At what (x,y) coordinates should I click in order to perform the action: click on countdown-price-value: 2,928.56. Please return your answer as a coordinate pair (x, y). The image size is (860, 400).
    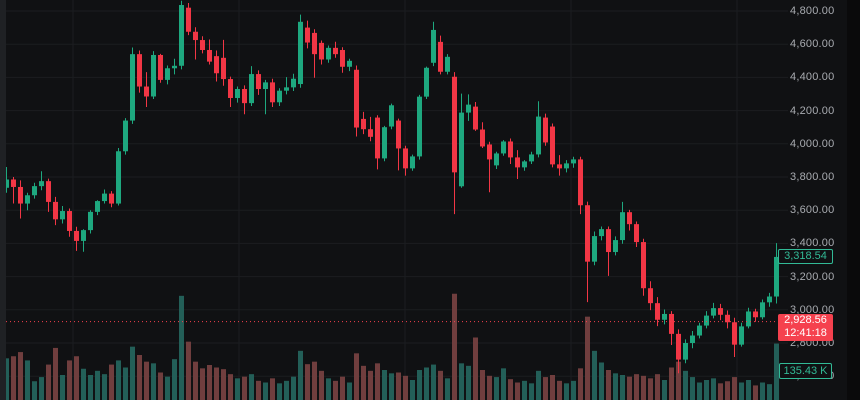
    Looking at the image, I should click on (805, 320).